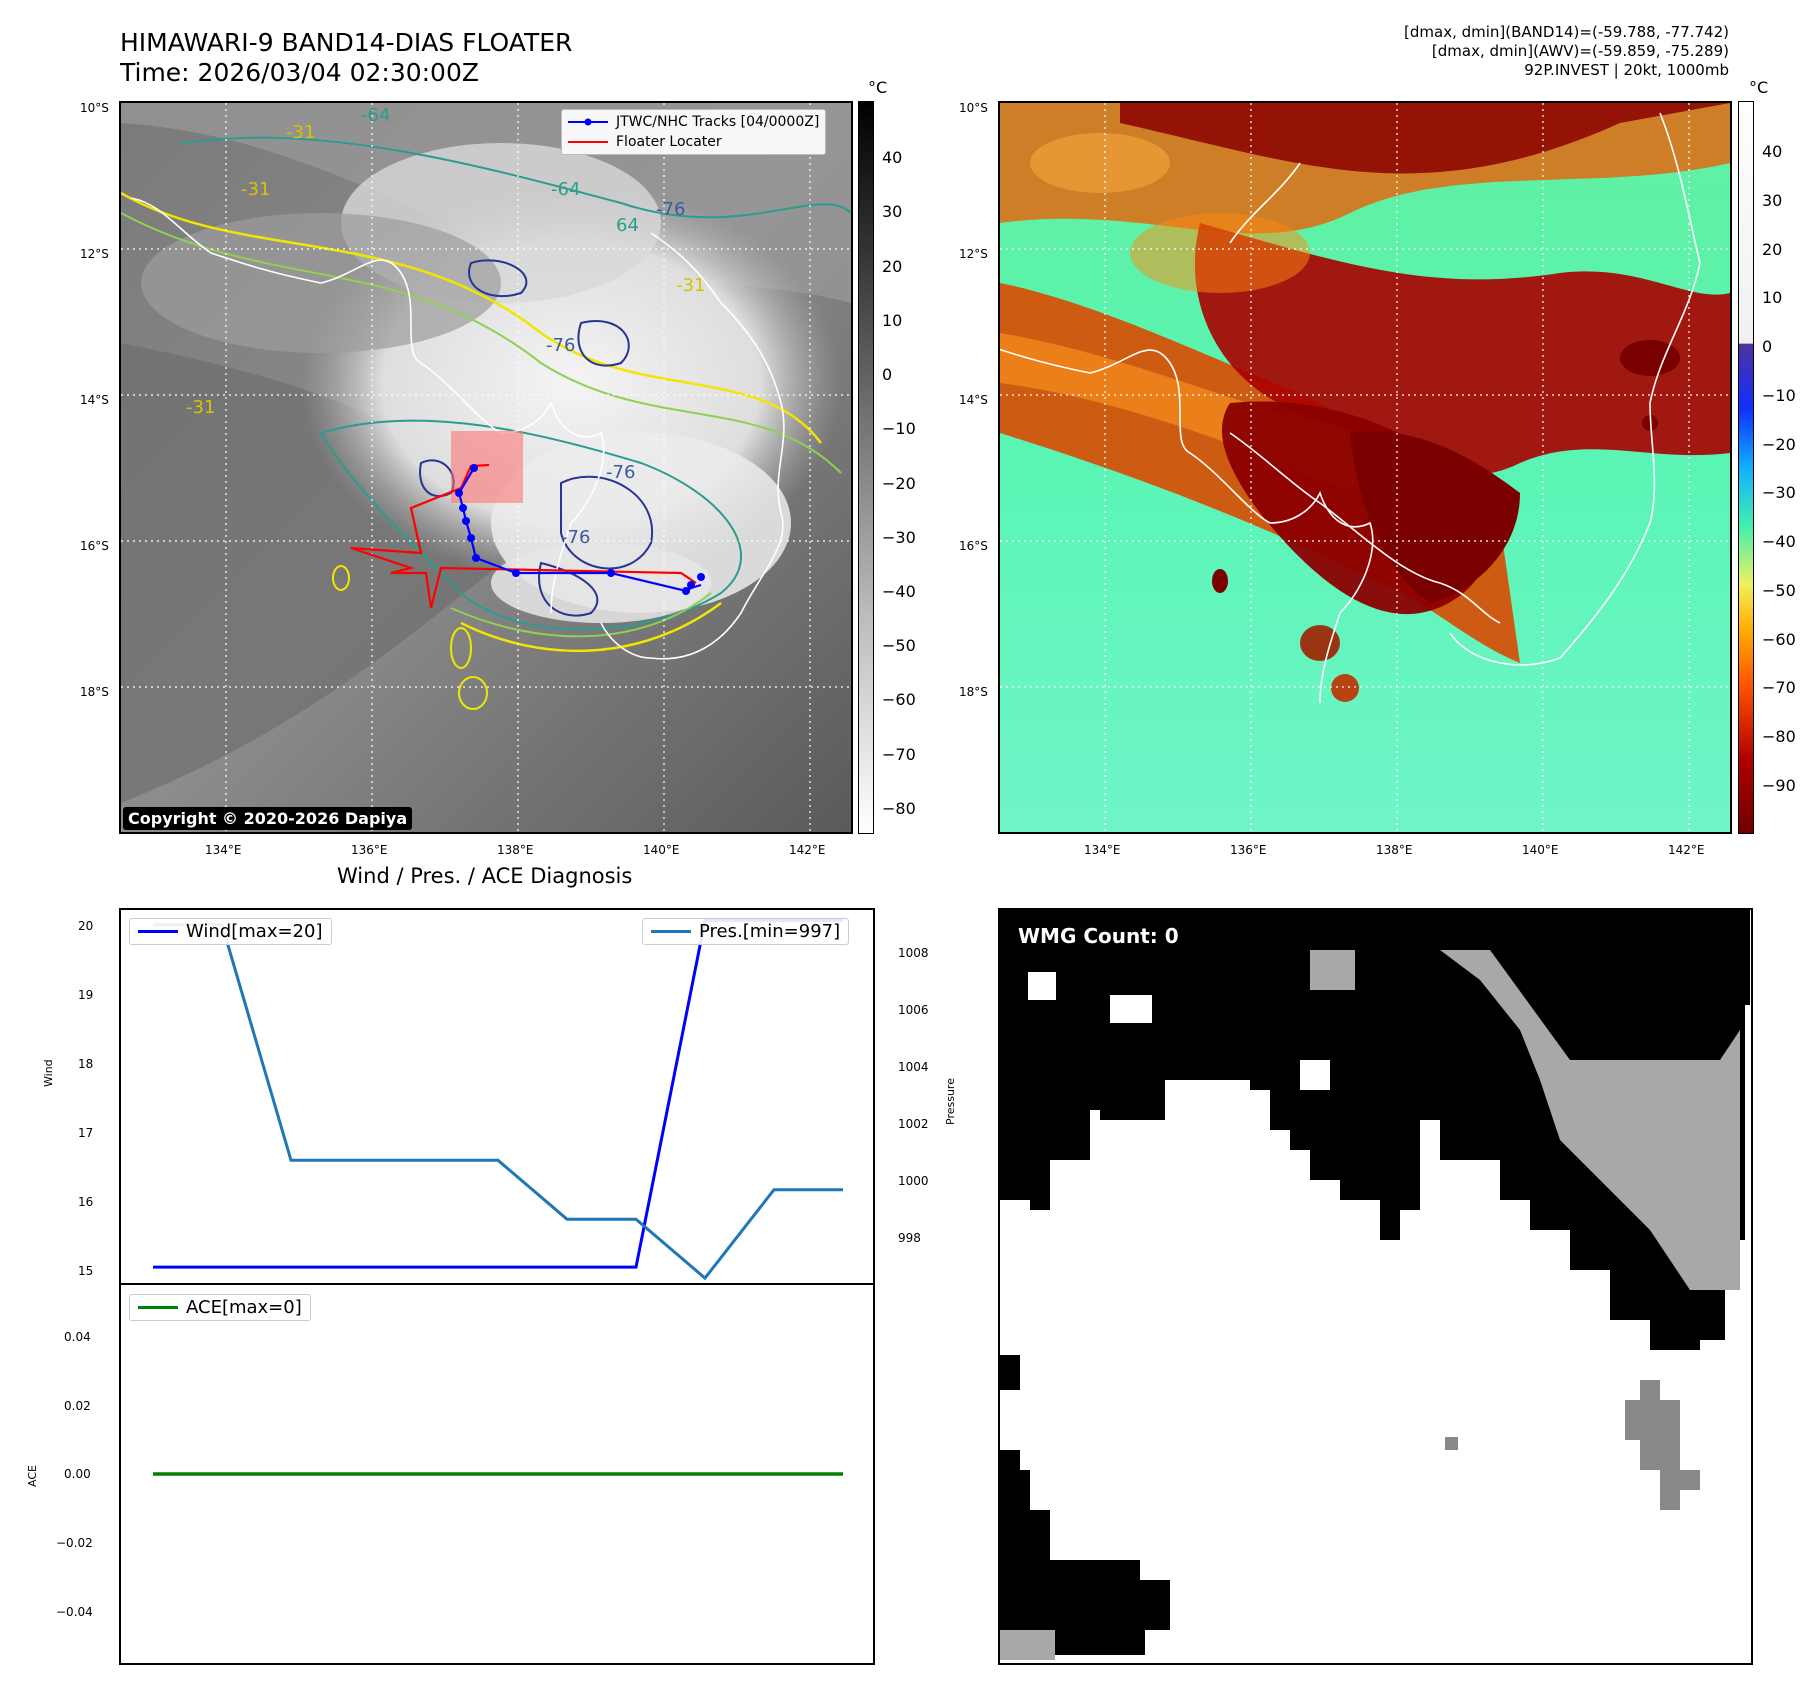  What do you see at coordinates (86, 995) in the screenshot?
I see `wind-tick: 19` at bounding box center [86, 995].